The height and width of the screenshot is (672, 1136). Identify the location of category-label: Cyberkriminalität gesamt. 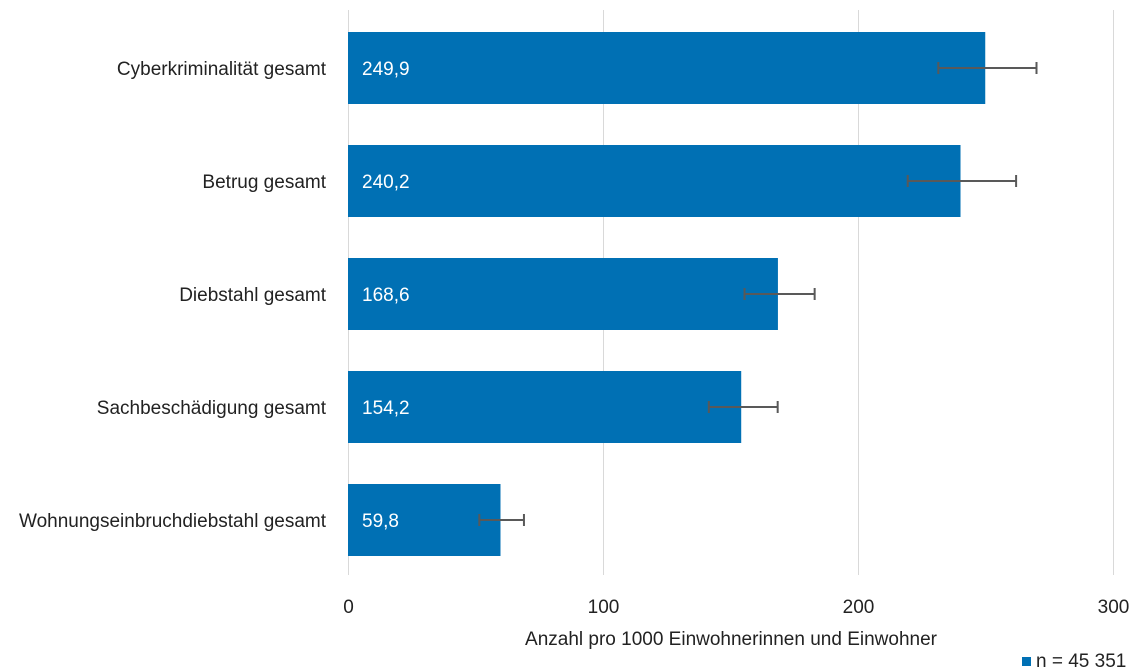
(222, 69).